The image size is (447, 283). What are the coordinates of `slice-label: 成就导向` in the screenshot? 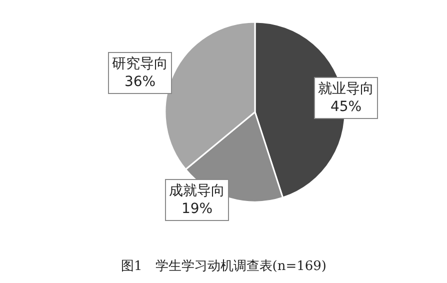 It's located at (197, 191).